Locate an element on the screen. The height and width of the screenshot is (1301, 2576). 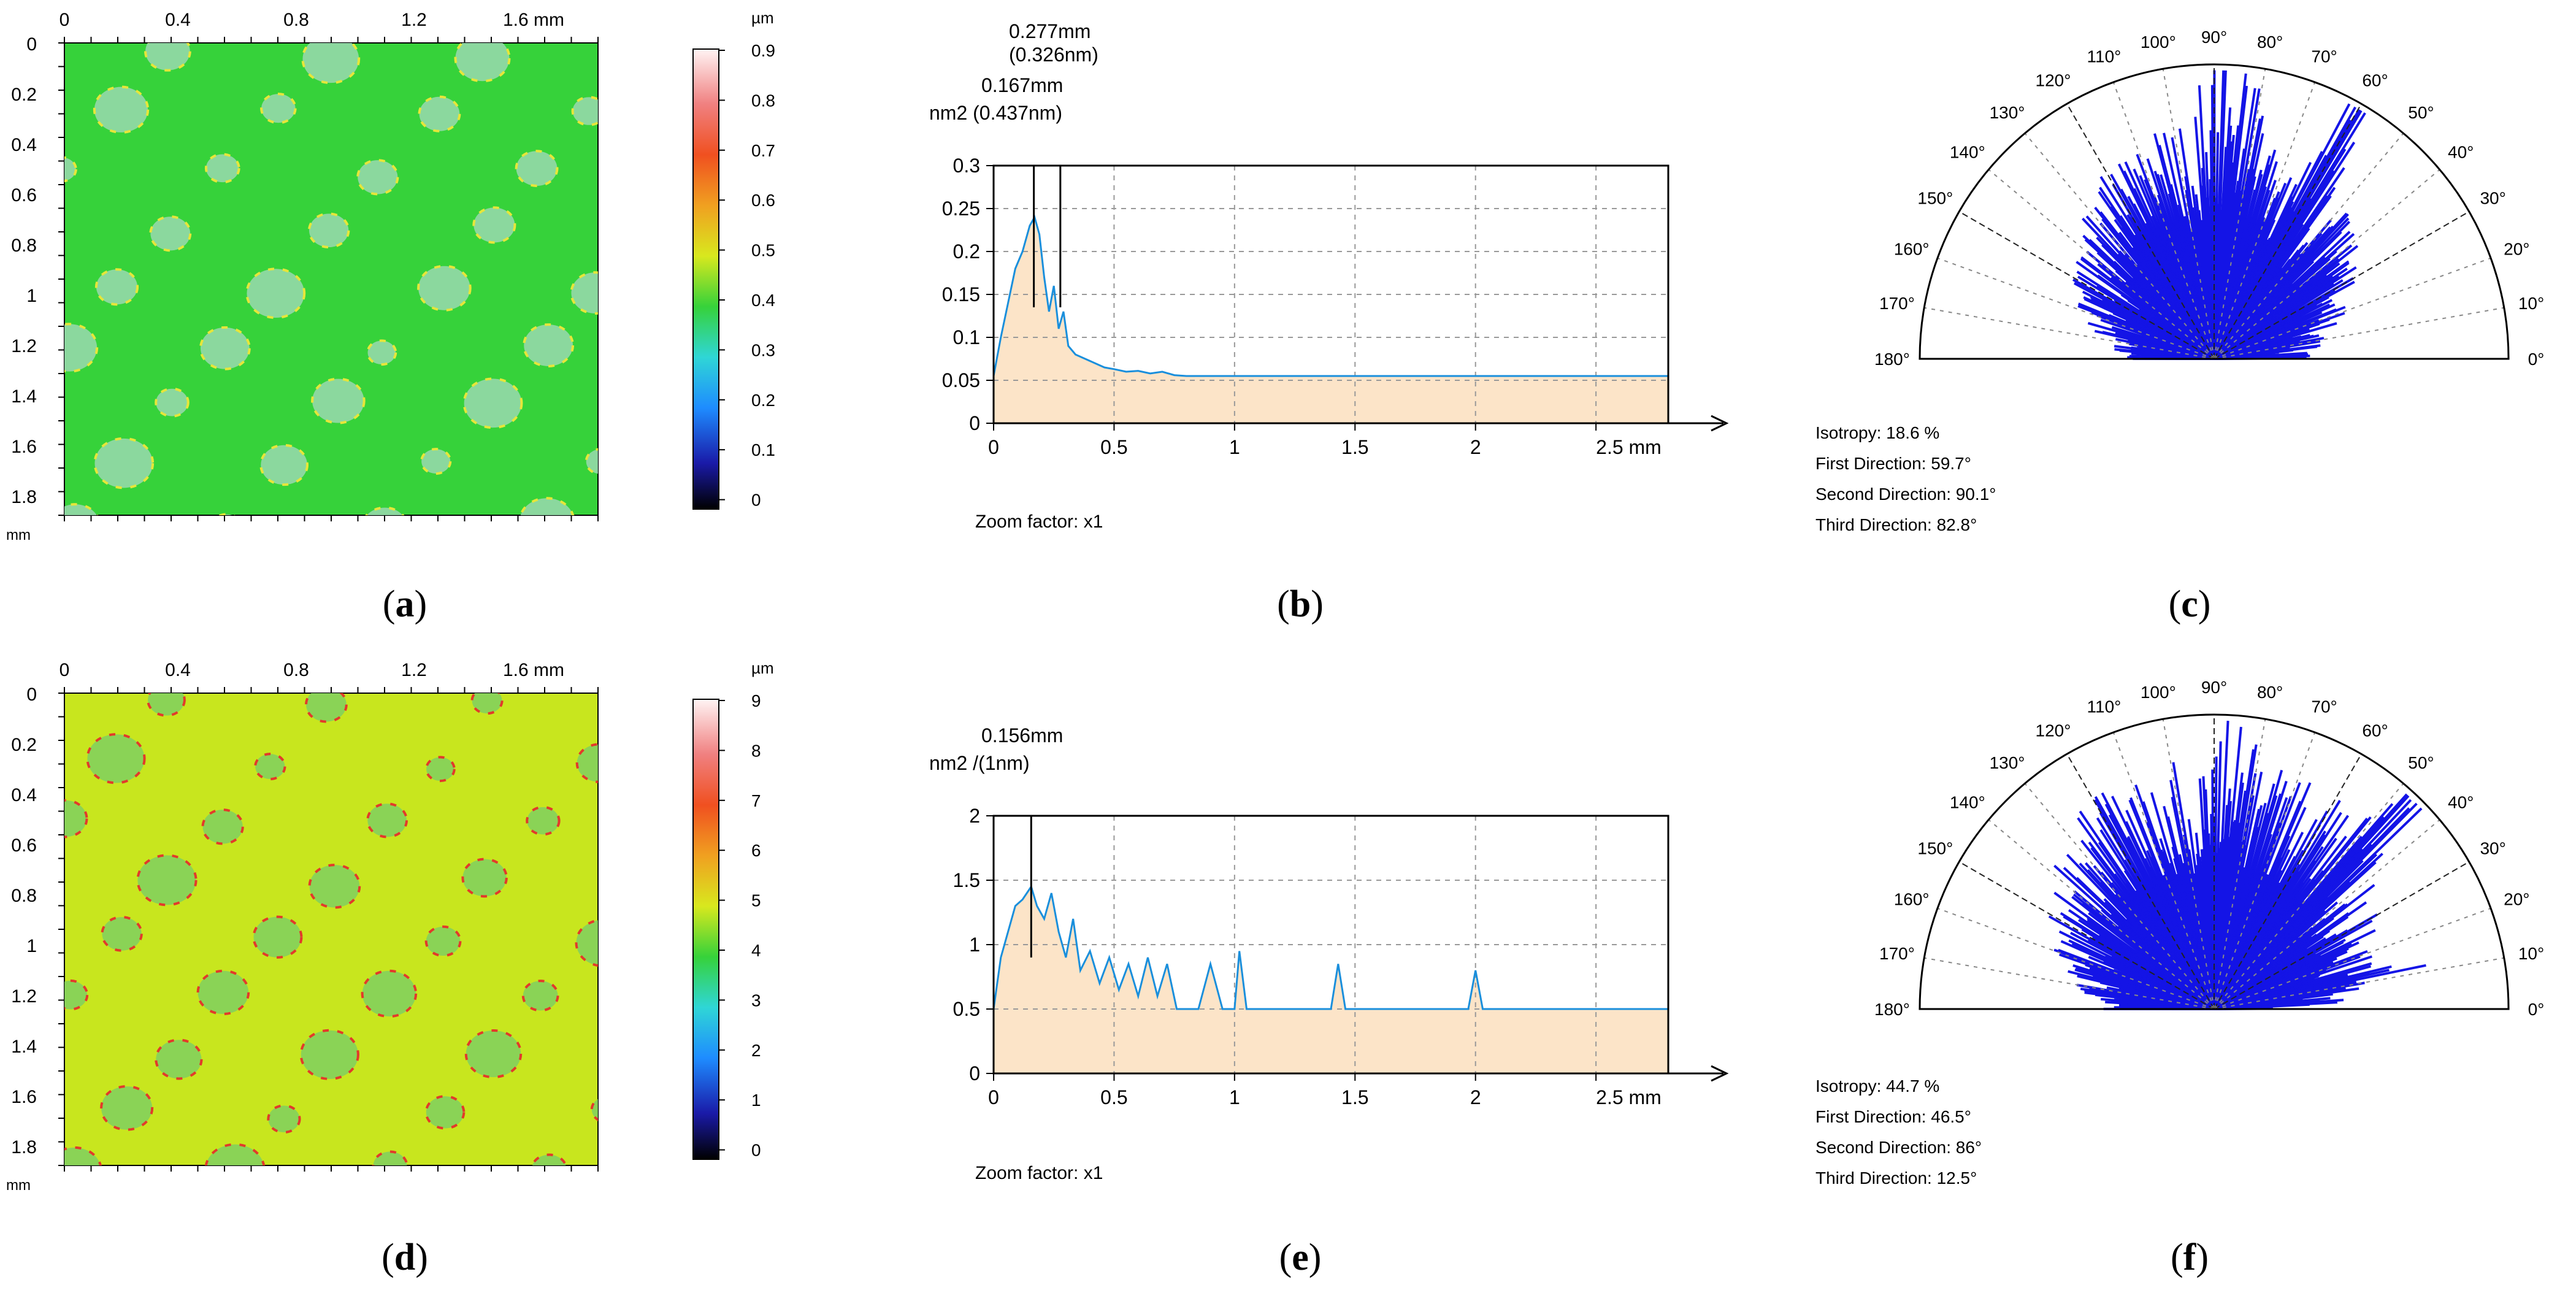
y-unit-label: nm2 (0.437nm) is located at coordinates (995, 113).